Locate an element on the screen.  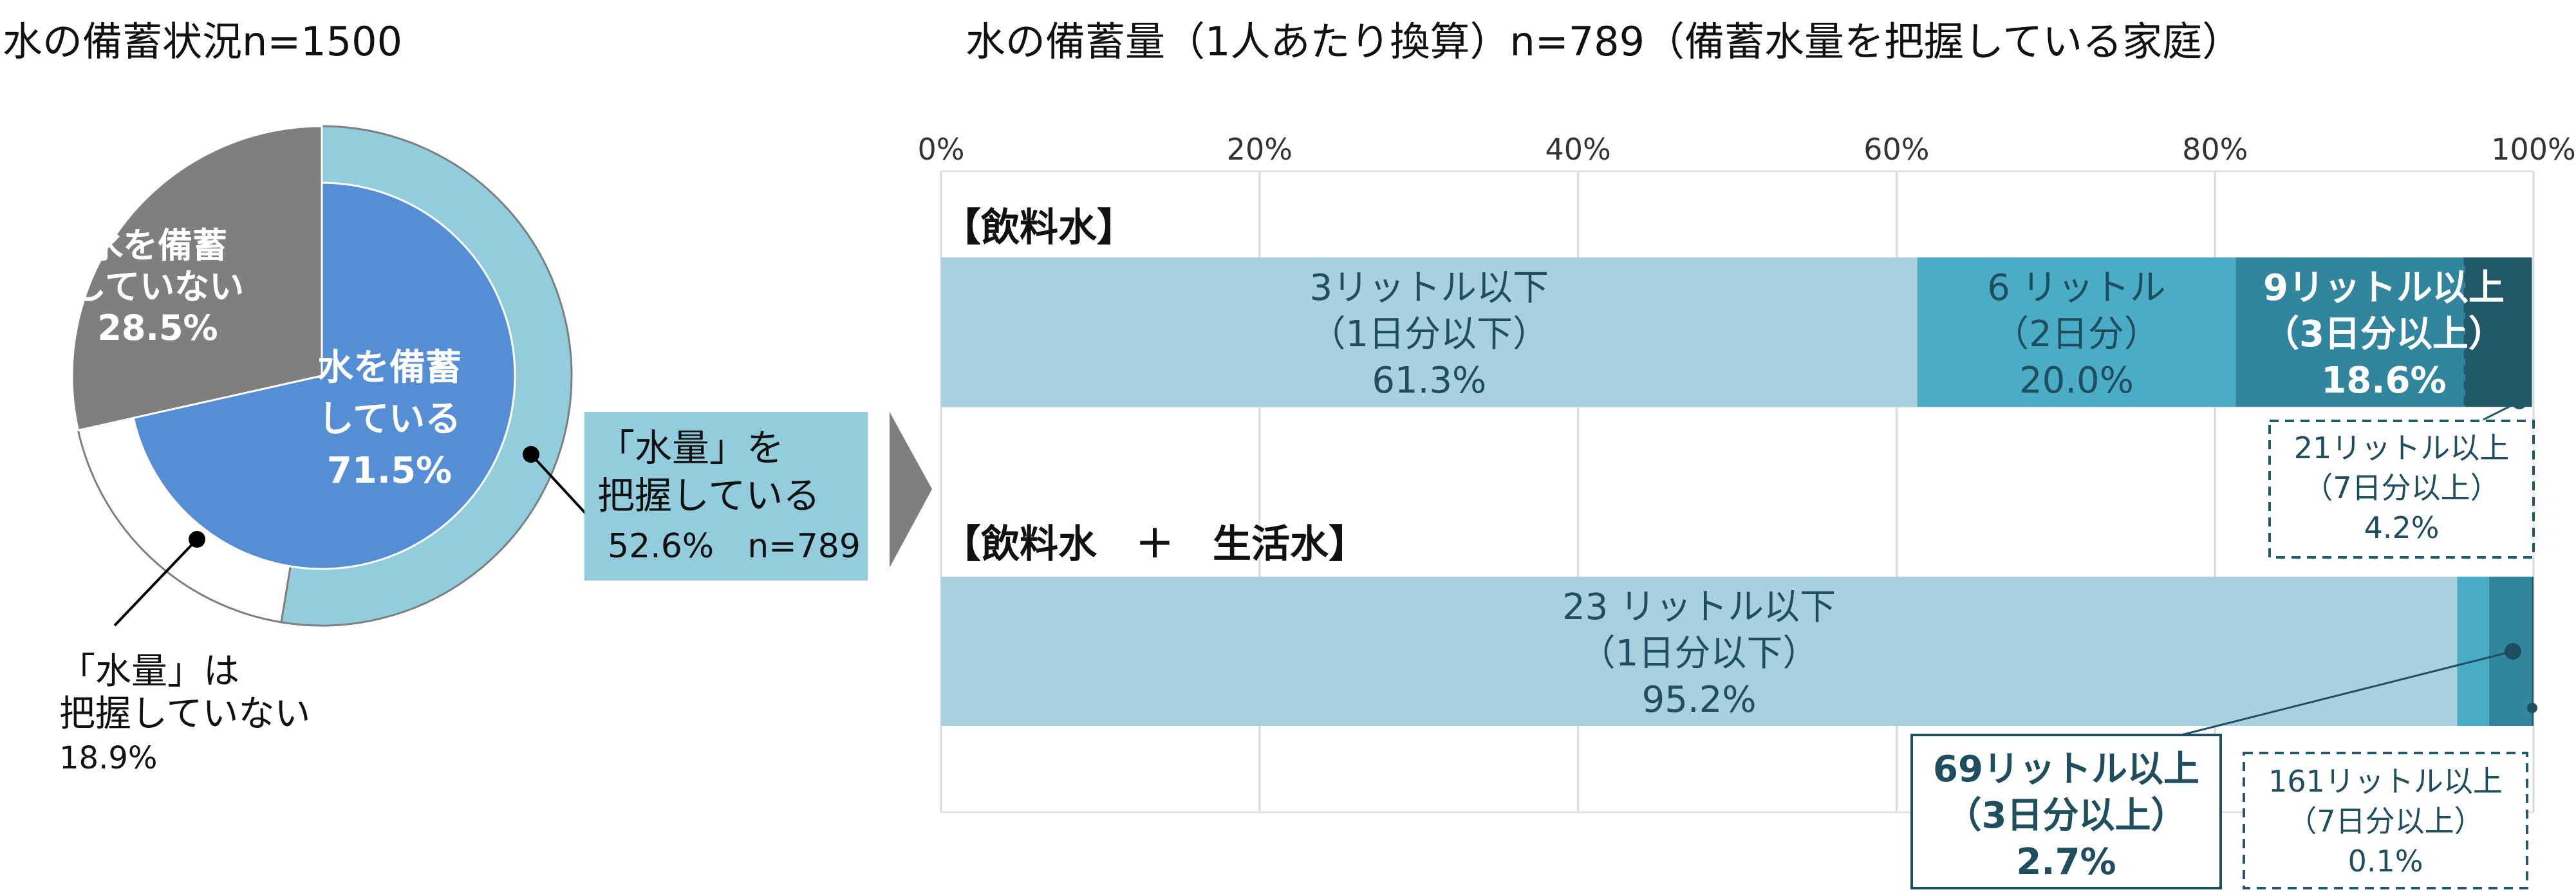
leader-dot-not-measured is located at coordinates (197, 539).